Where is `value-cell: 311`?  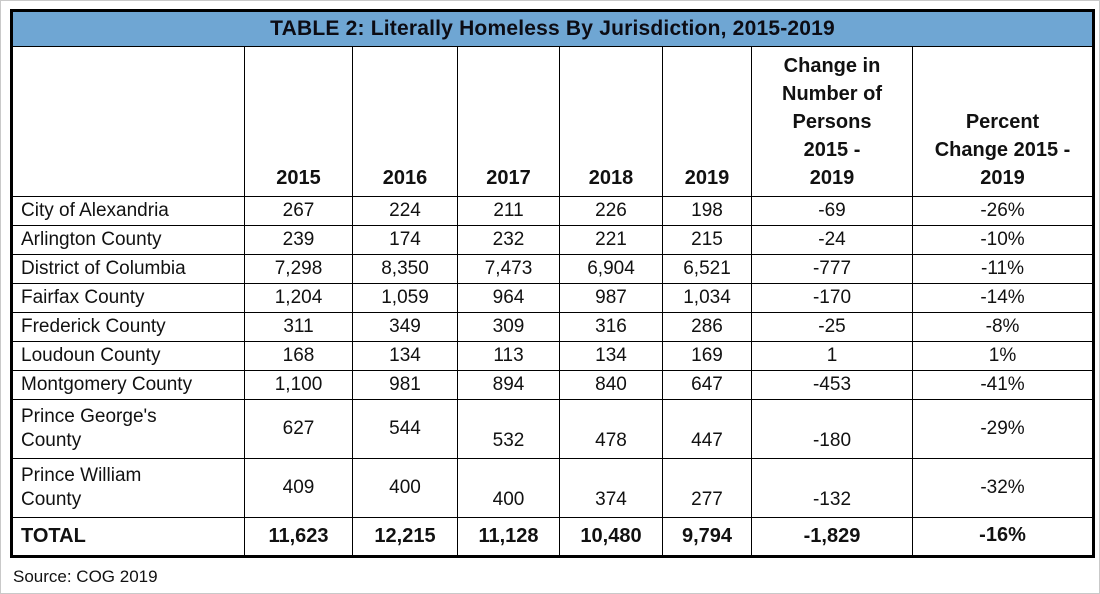
value-cell: 311 is located at coordinates (298, 327).